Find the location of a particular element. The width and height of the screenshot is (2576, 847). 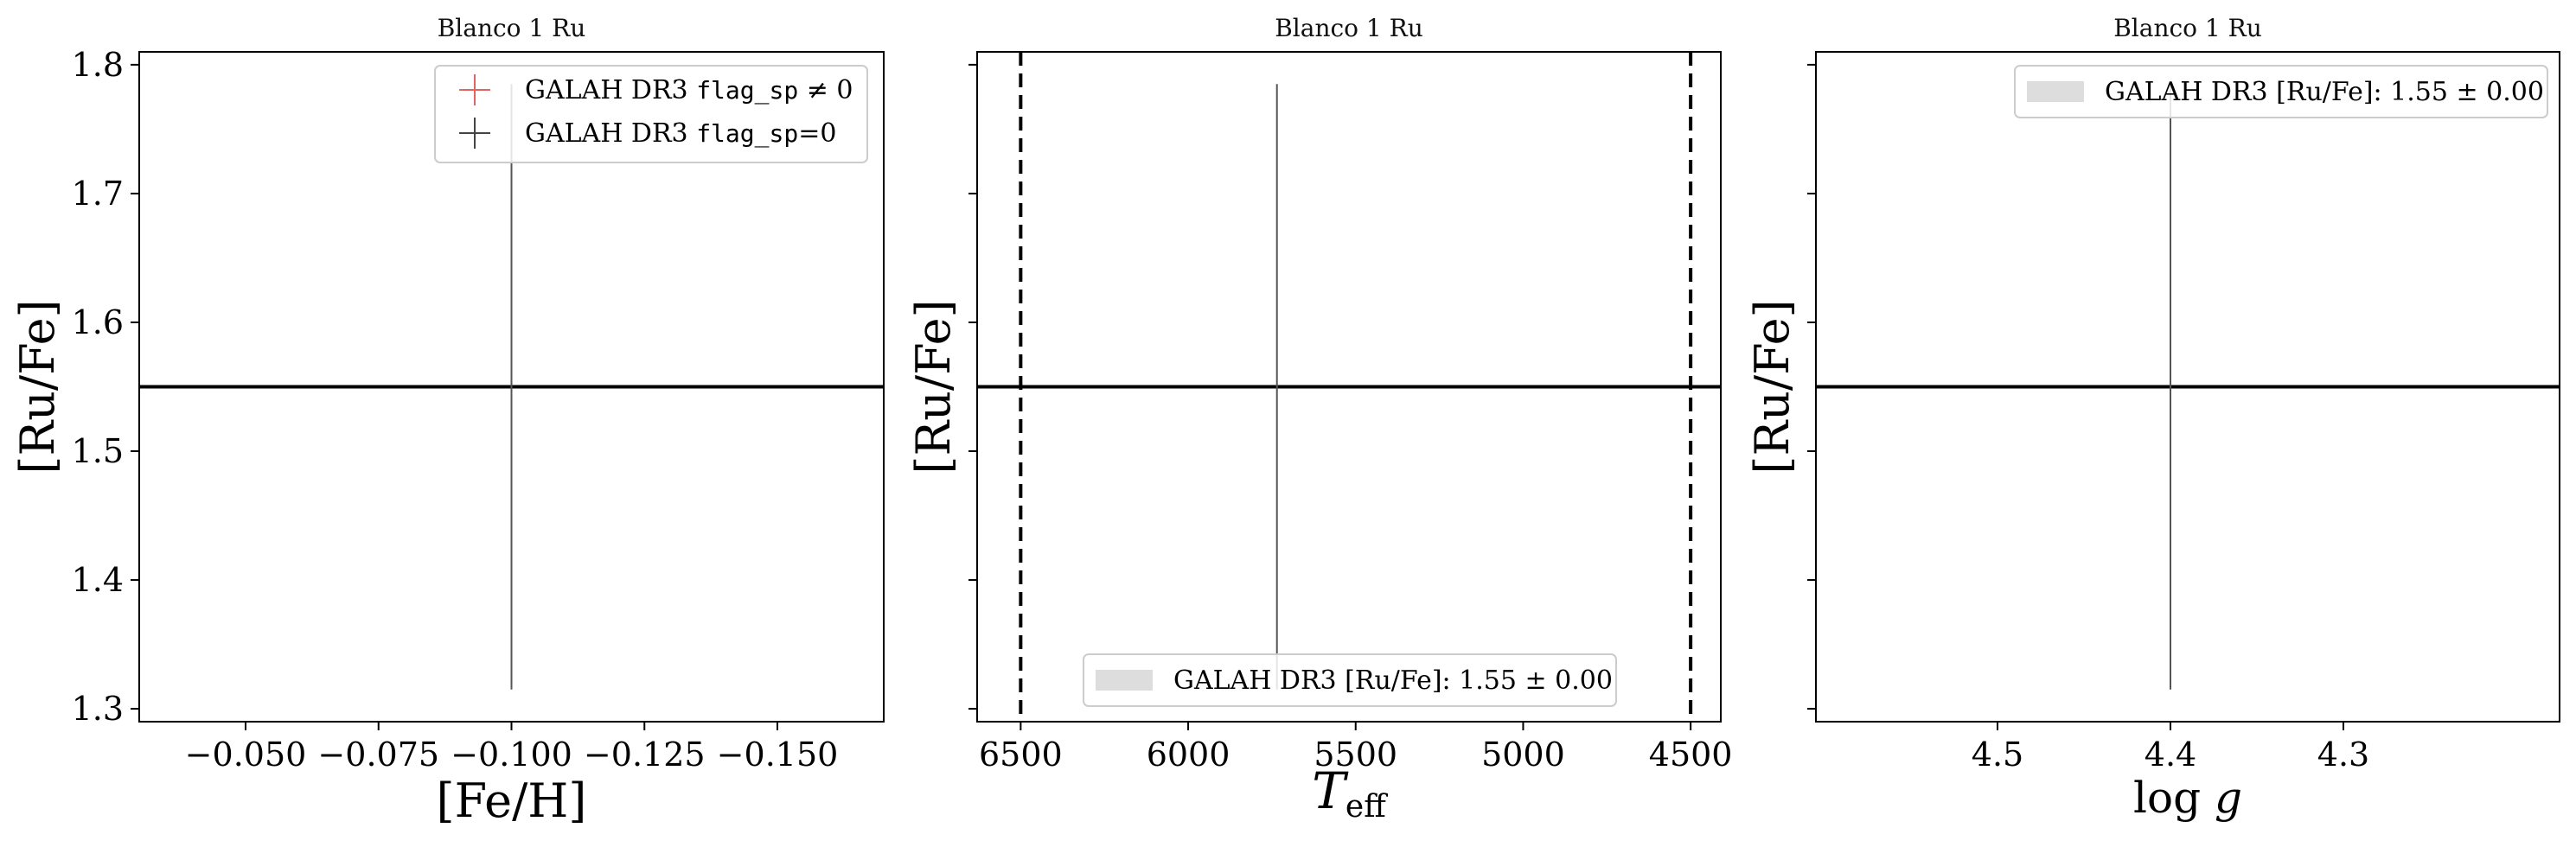

x-axis-label: log g is located at coordinates (2187, 798).